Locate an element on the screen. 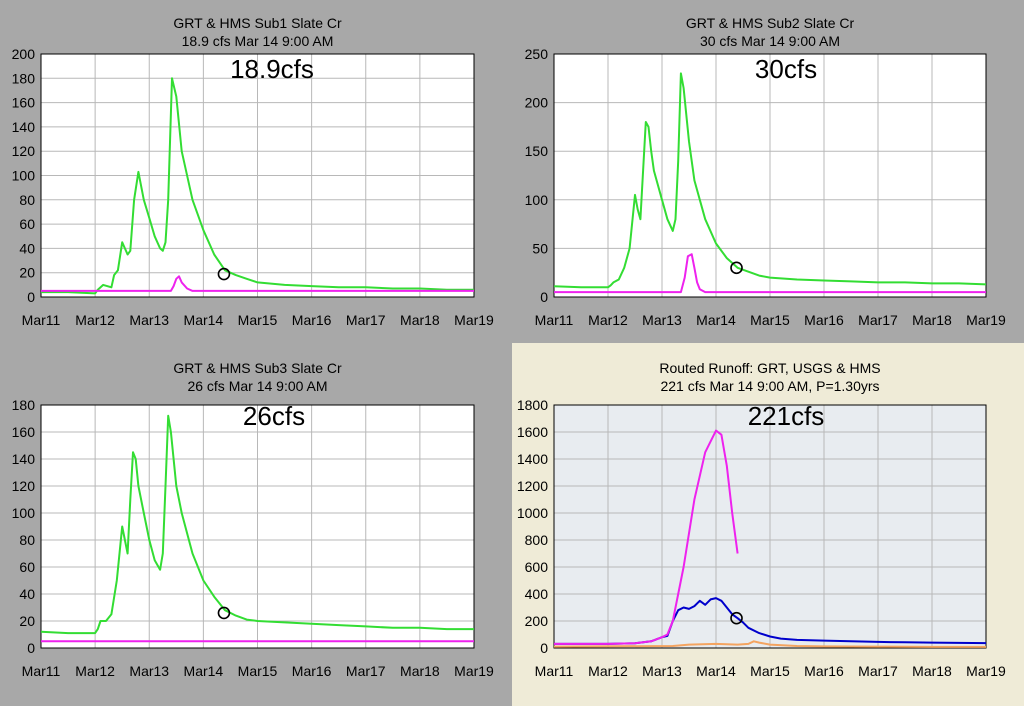 The width and height of the screenshot is (1024, 706). y-tick-label: 250 is located at coordinates (537, 54).